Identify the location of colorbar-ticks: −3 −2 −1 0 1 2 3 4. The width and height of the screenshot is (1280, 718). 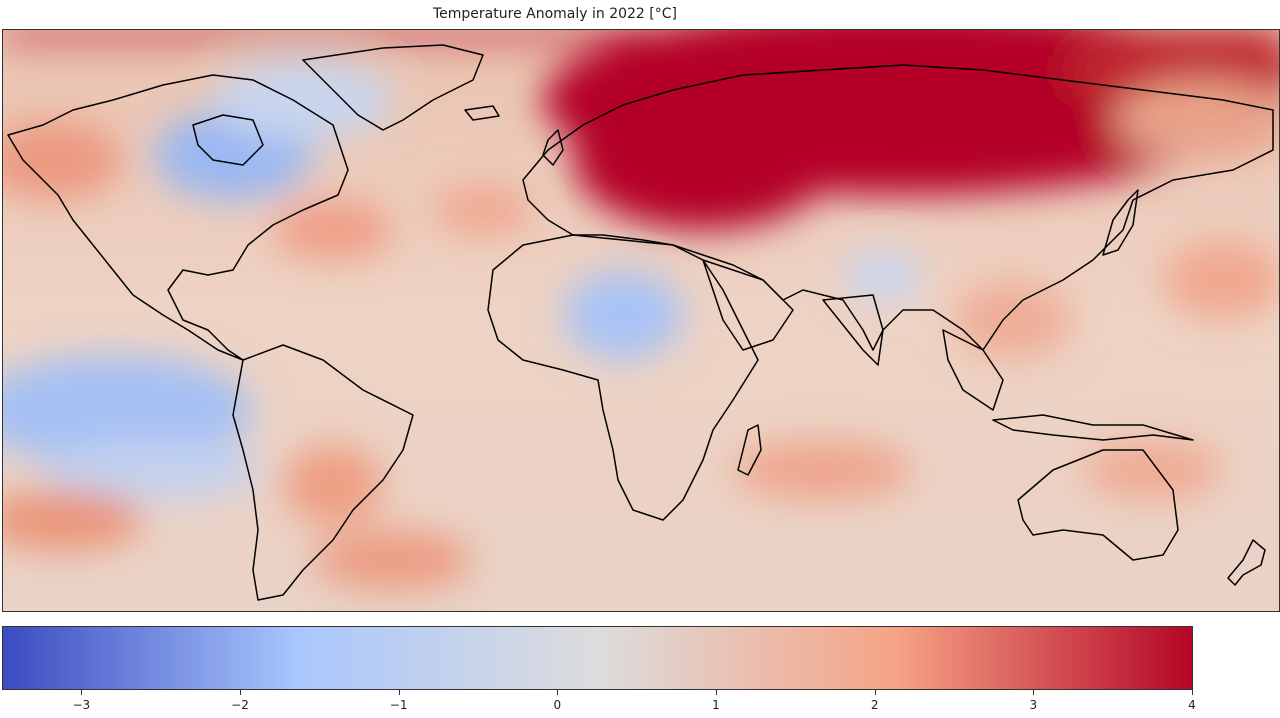
(640, 704).